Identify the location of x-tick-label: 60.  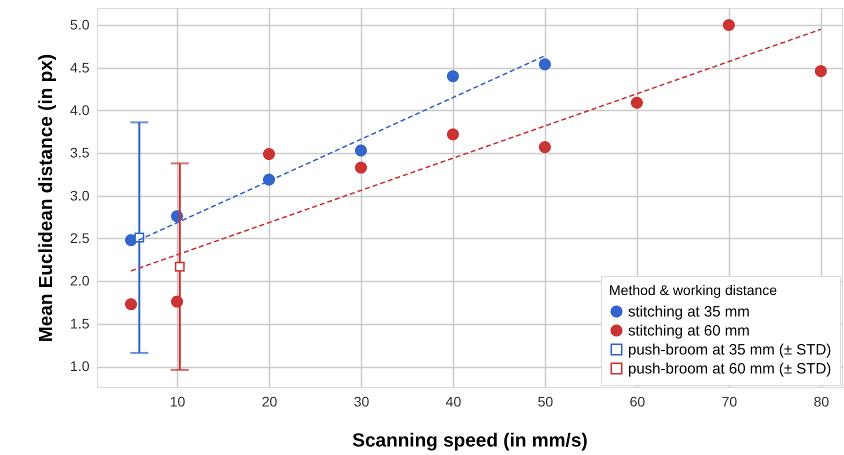
(638, 402).